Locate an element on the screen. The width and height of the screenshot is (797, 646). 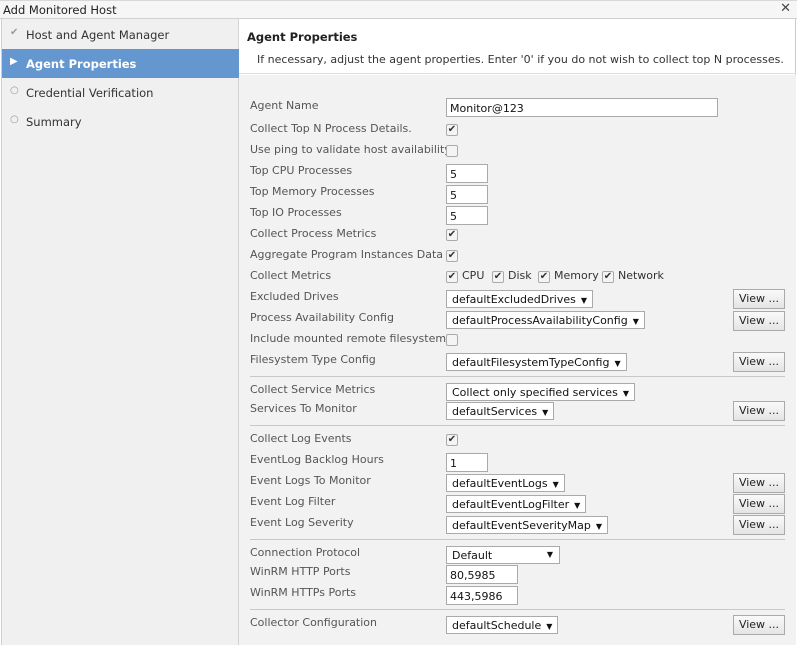
connection-protocol-dropdown: Default ▼ is located at coordinates (503, 555).